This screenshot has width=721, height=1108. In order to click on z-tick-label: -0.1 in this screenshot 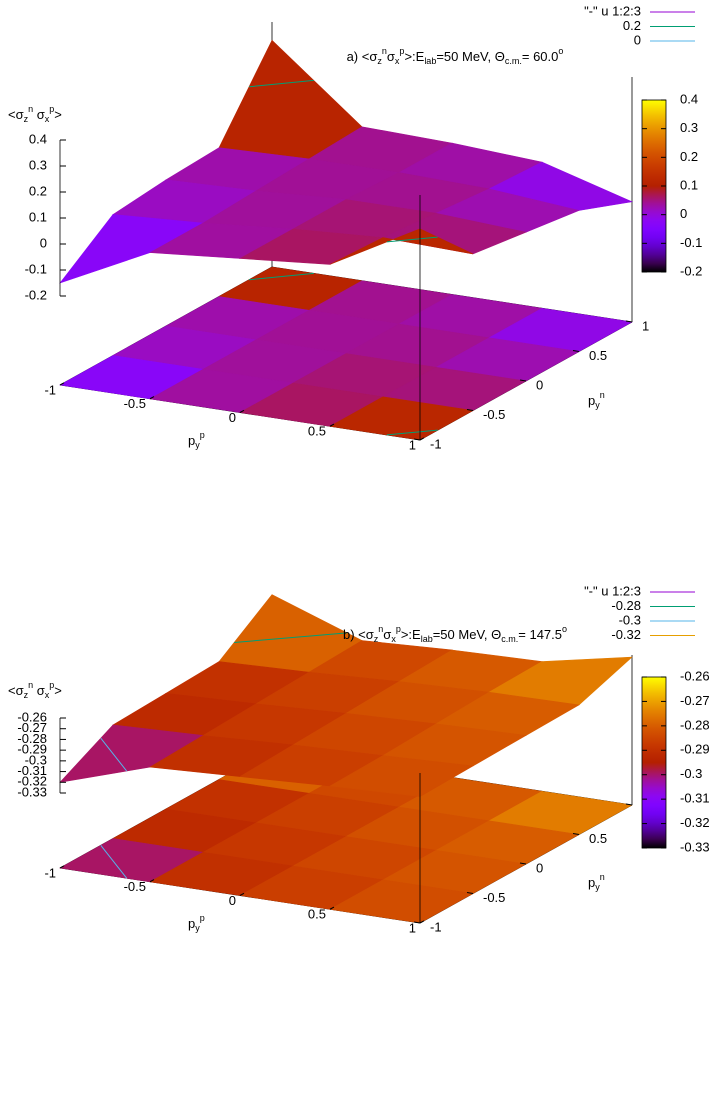, I will do `click(36, 268)`.